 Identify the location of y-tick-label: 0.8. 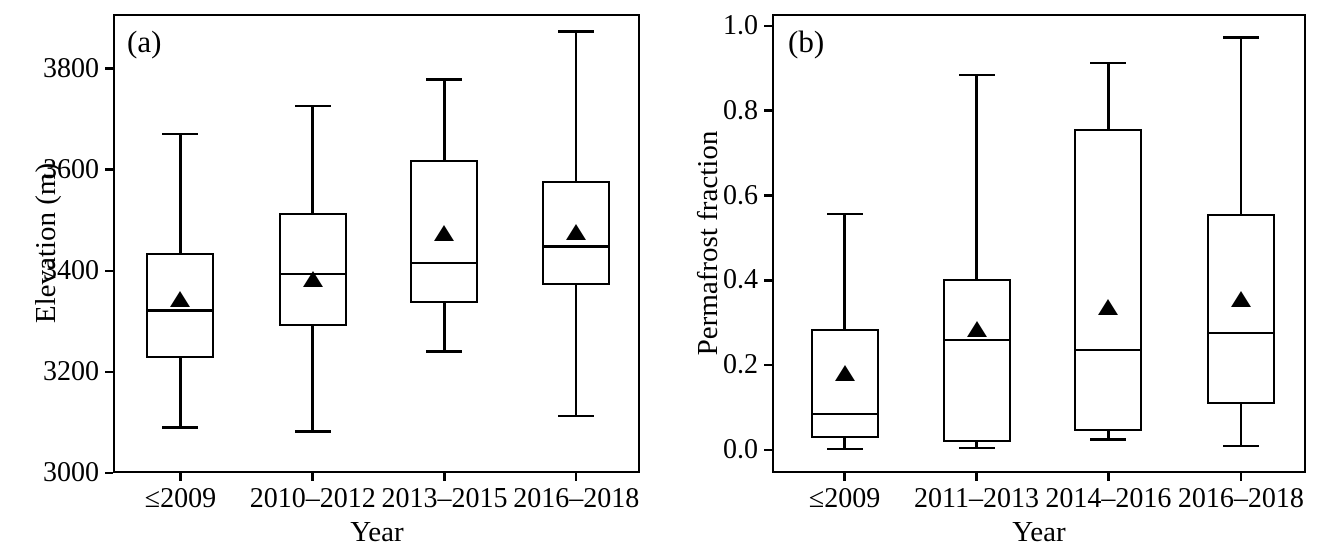
(740, 110).